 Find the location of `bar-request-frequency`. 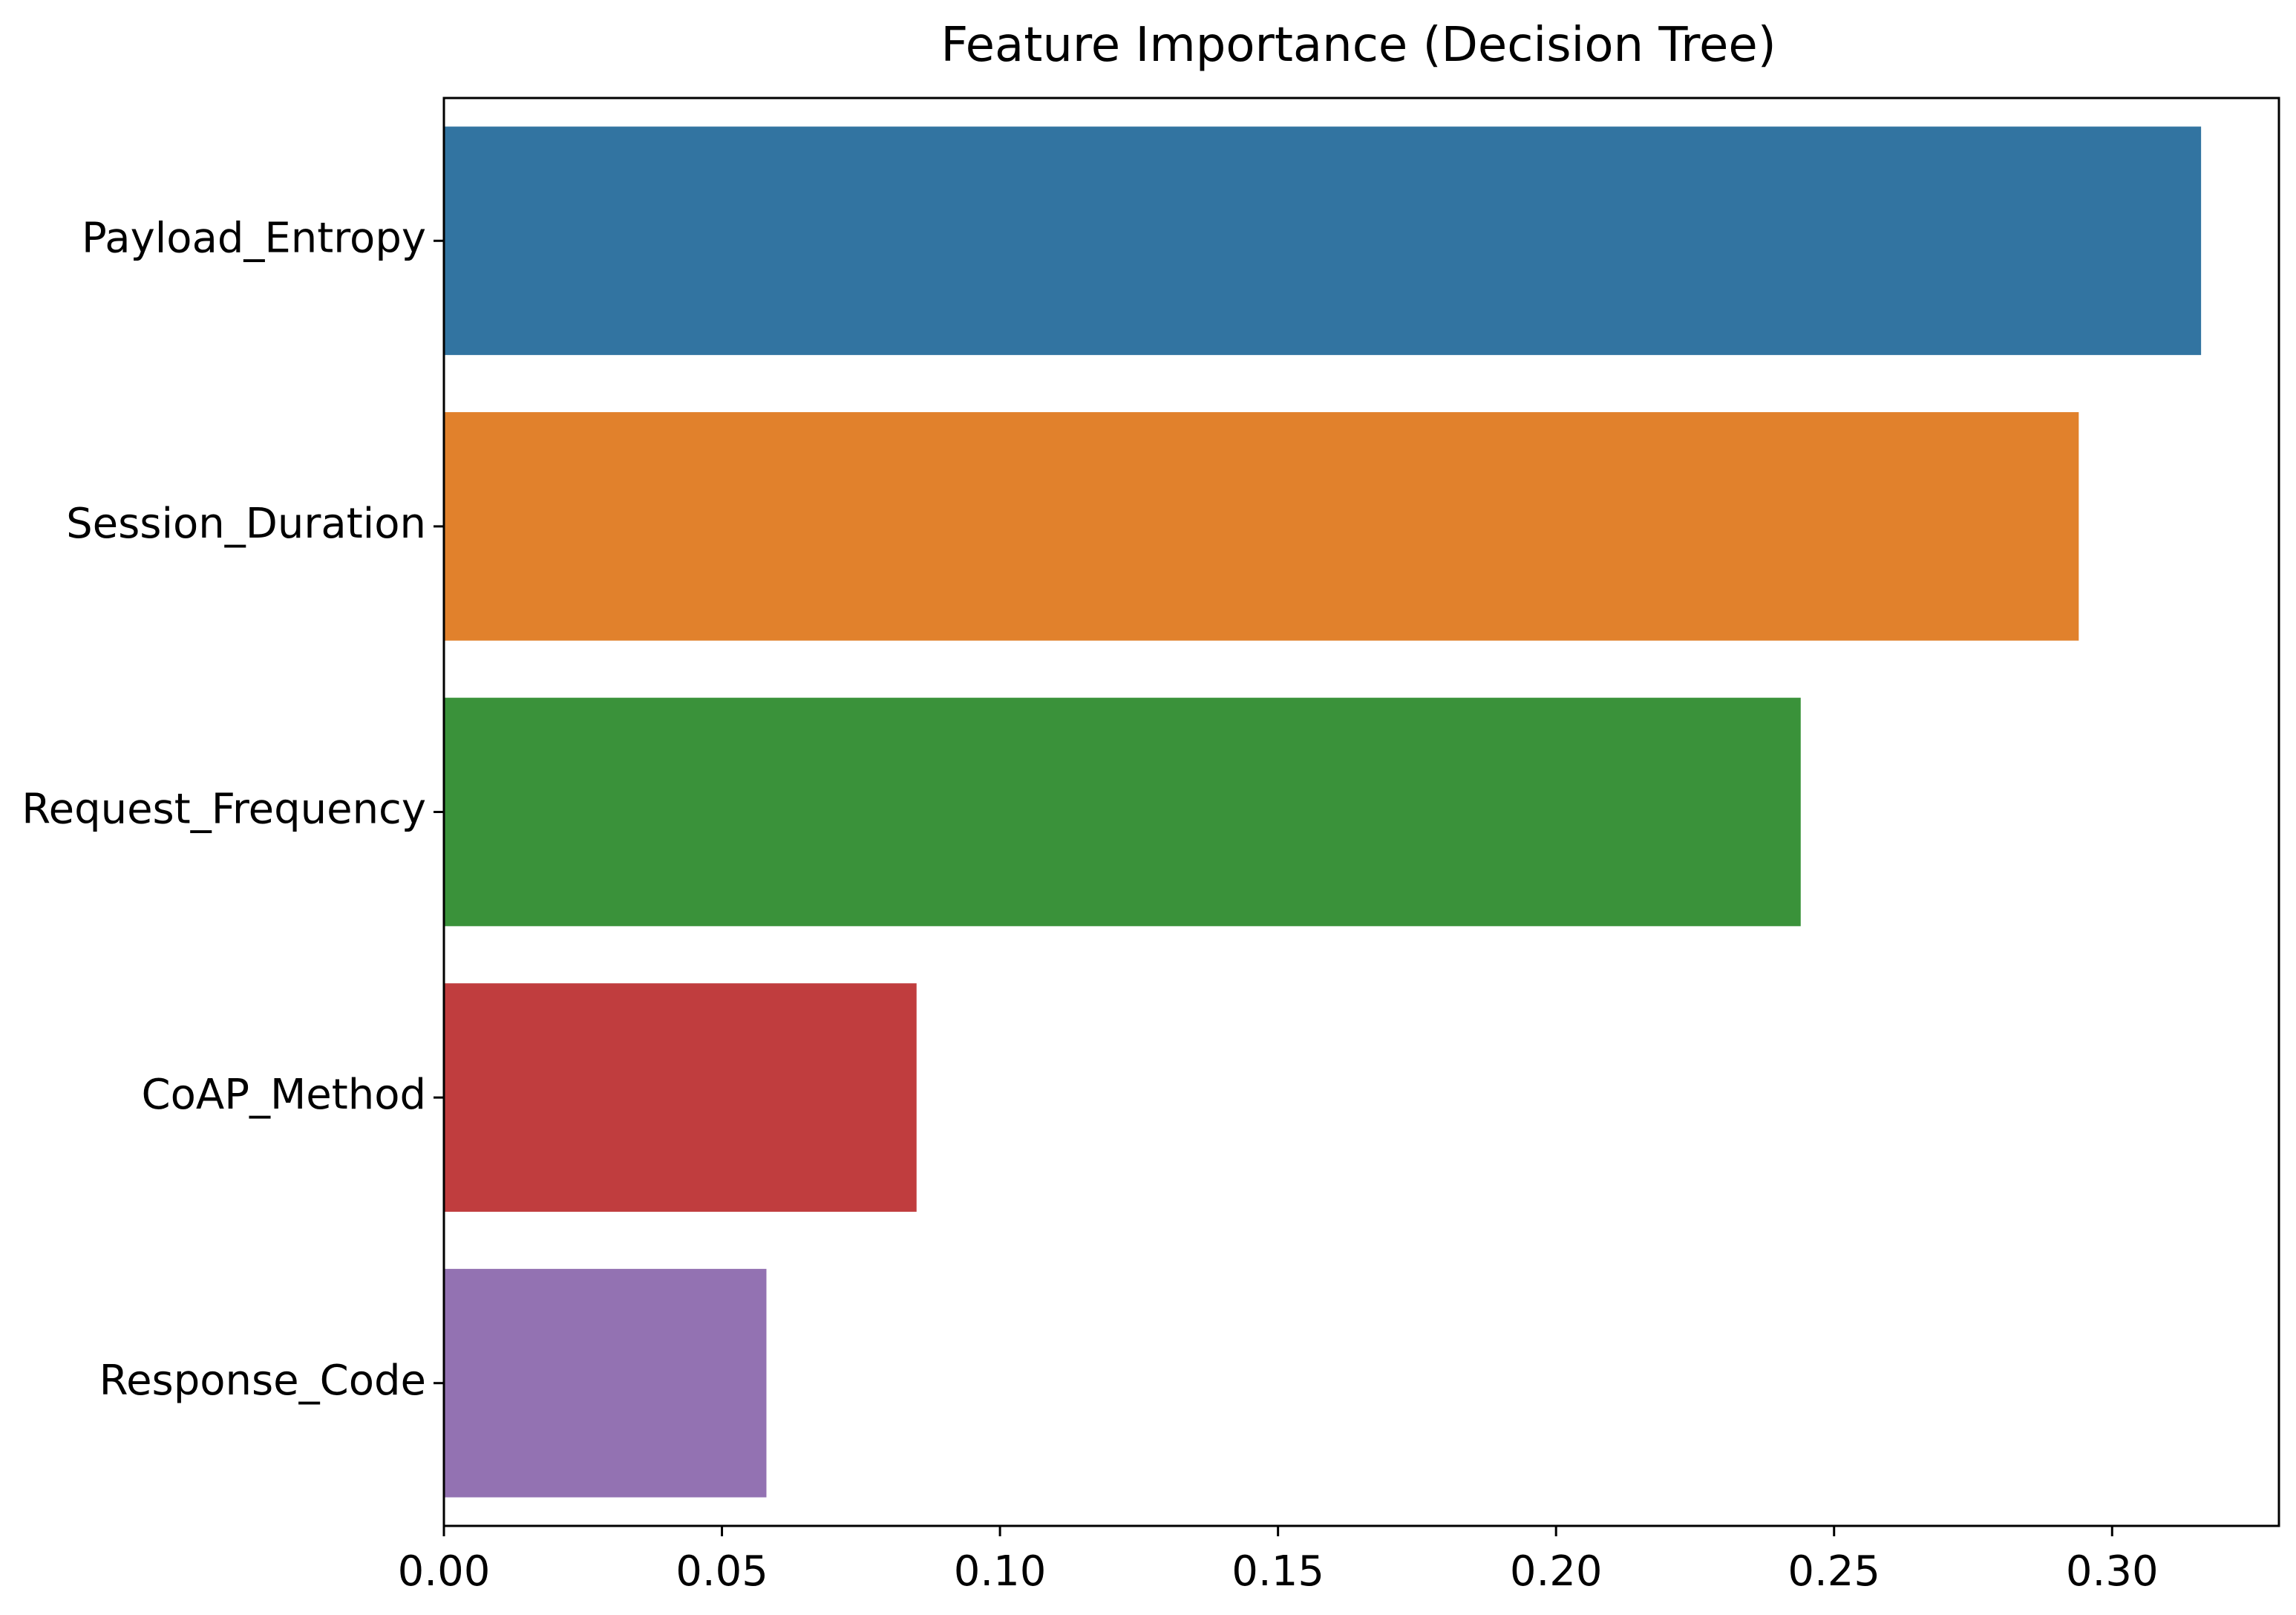

bar-request-frequency is located at coordinates (1122, 812).